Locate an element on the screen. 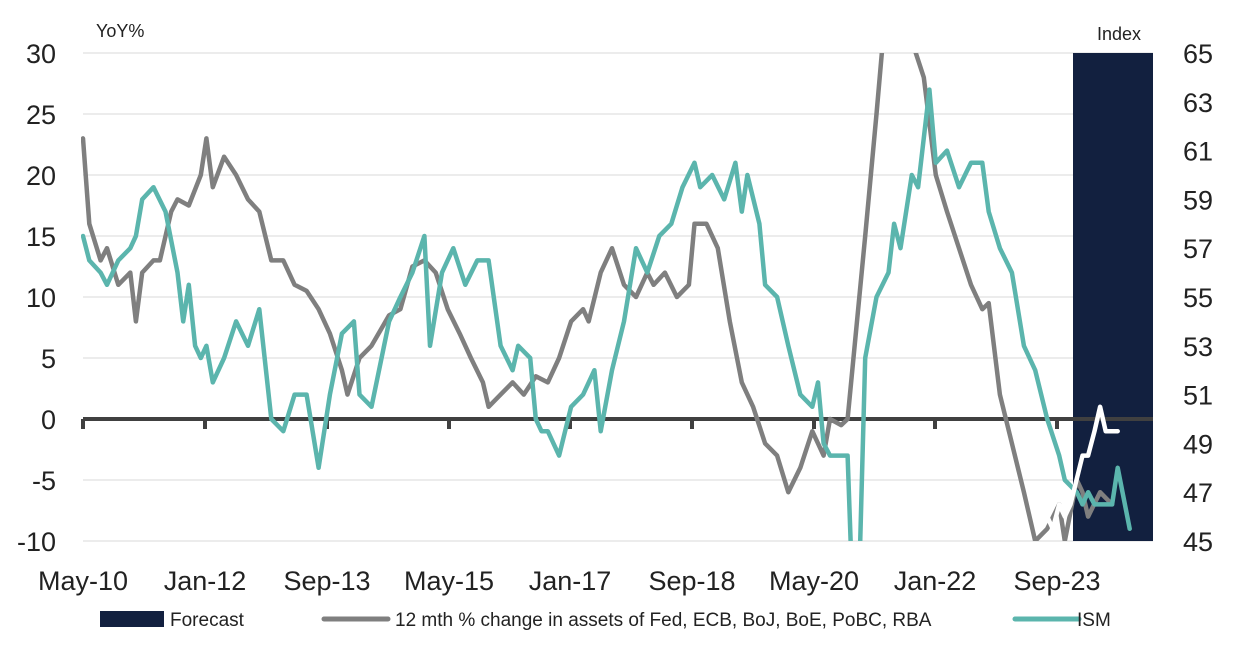  forecast-region is located at coordinates (1113, 297).